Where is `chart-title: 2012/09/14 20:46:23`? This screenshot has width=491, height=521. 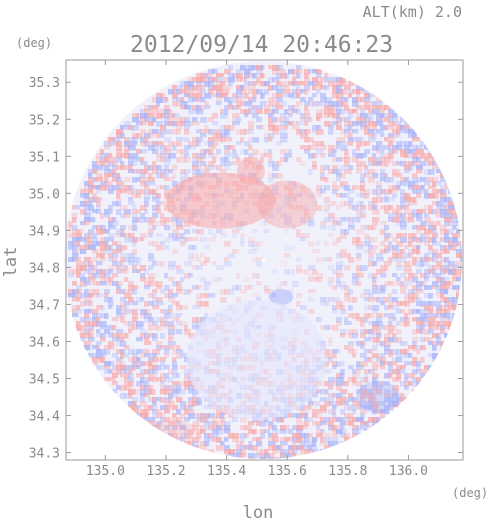
chart-title: 2012/09/14 20:46:23 is located at coordinates (261, 45).